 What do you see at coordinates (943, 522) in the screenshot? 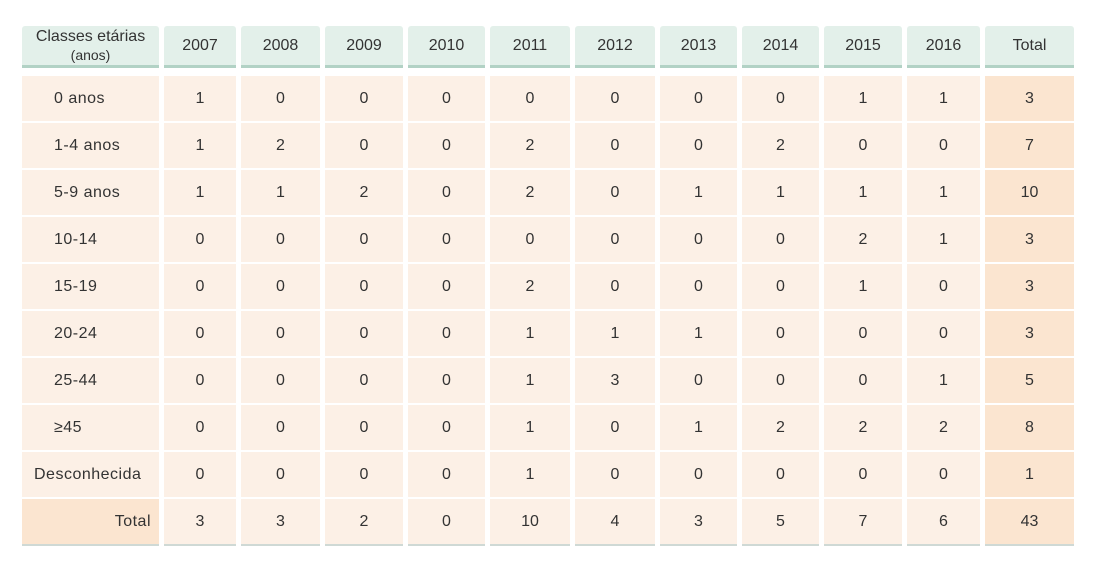
I see `total-row-cell: 6` at bounding box center [943, 522].